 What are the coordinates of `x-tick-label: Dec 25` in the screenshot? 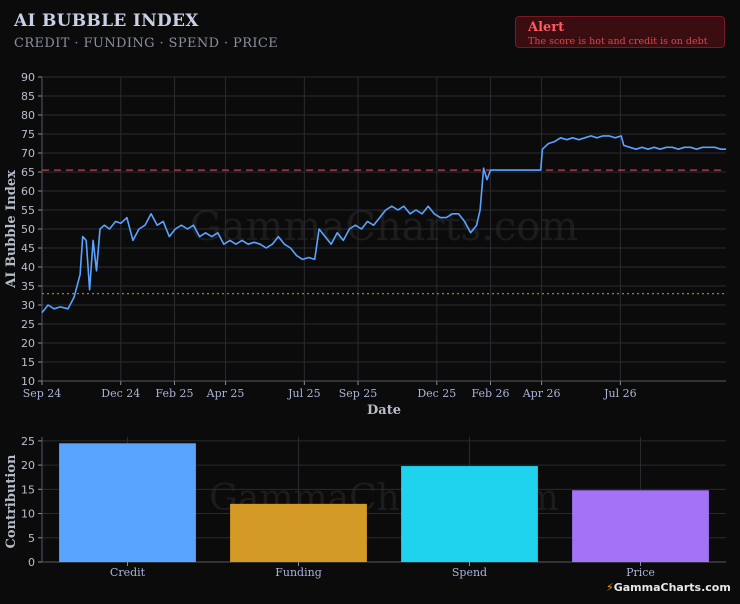 It's located at (436, 393).